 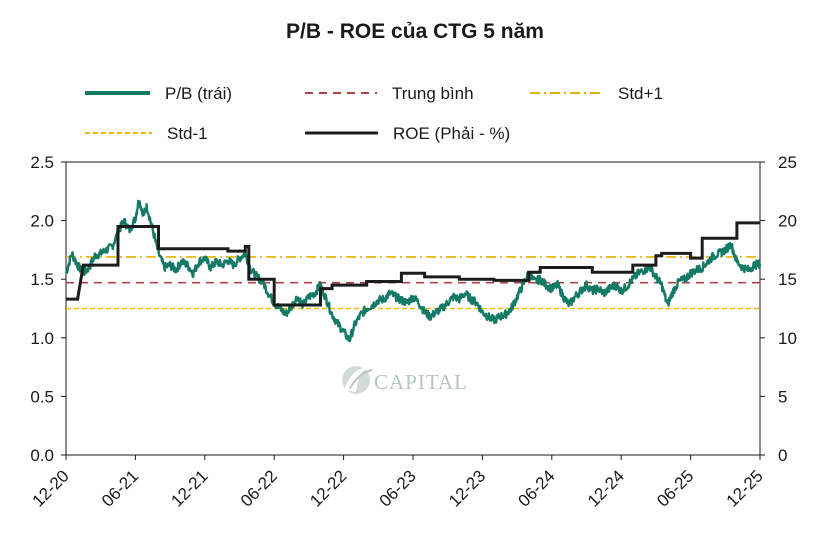 I want to click on reference-lines, so click(x=413, y=283).